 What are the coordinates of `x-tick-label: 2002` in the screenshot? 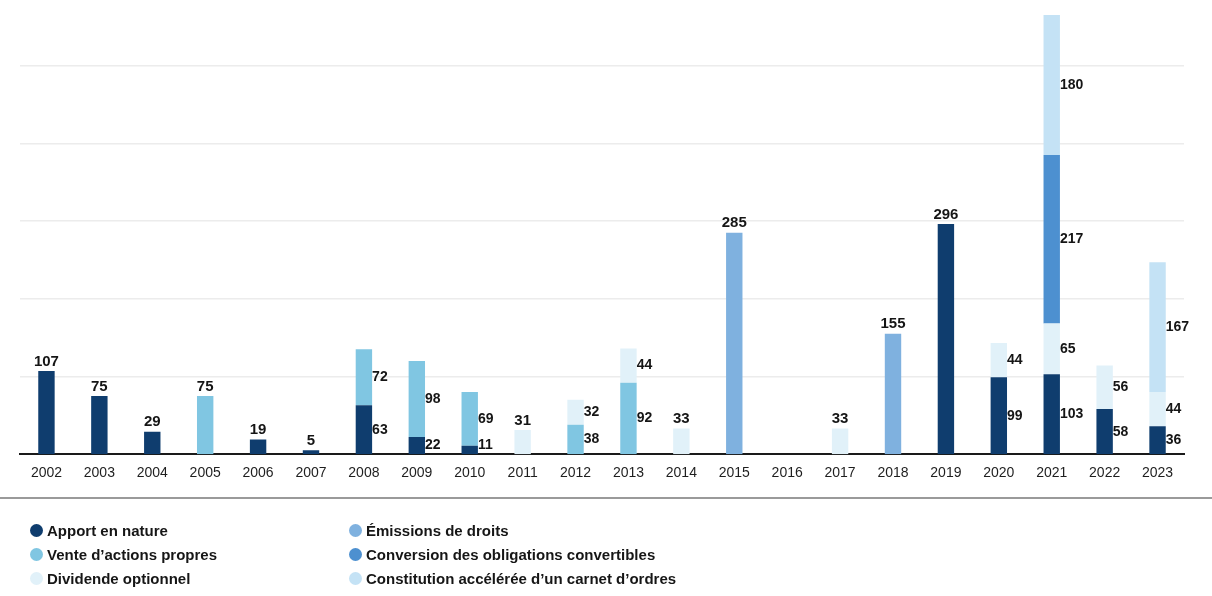 It's located at (46, 472).